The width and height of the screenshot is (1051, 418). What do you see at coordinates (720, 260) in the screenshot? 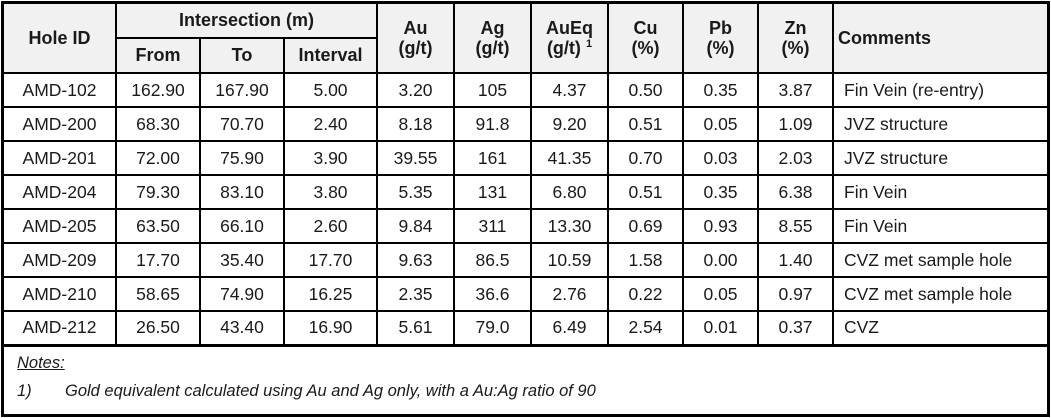
I see `cell-pb: 0.00` at bounding box center [720, 260].